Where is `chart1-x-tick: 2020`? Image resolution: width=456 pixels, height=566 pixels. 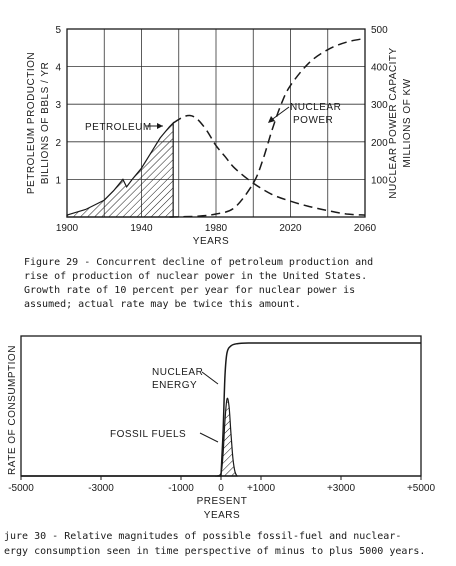
chart1-x-tick: 2020 is located at coordinates (290, 228).